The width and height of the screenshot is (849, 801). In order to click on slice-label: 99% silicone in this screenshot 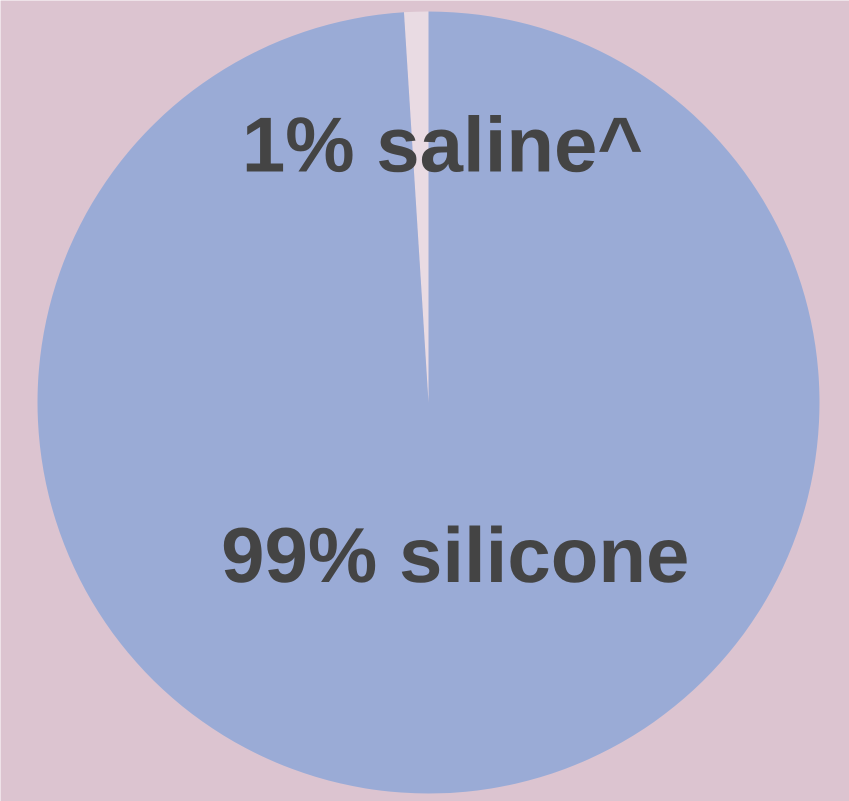, I will do `click(455, 554)`.